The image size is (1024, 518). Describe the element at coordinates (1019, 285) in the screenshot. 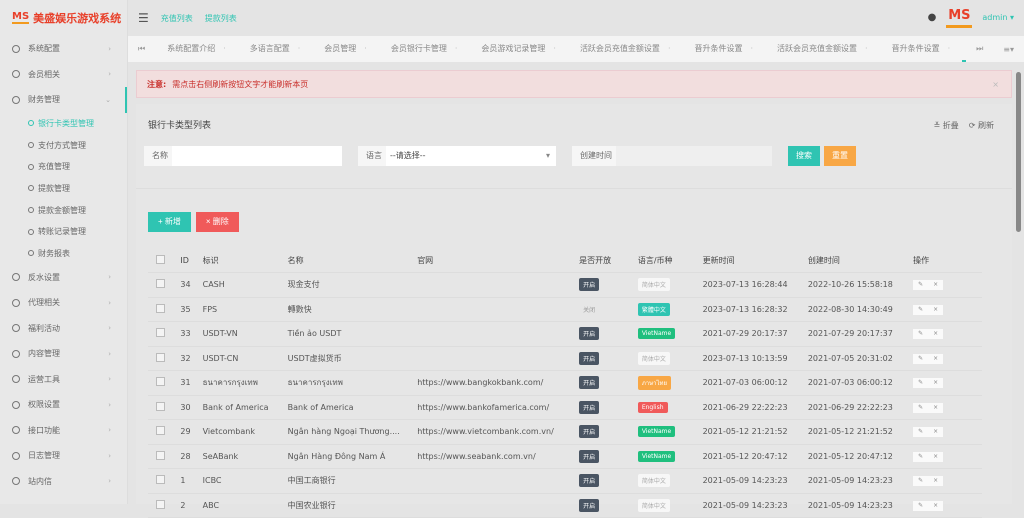

I see `scrollbar` at that location.